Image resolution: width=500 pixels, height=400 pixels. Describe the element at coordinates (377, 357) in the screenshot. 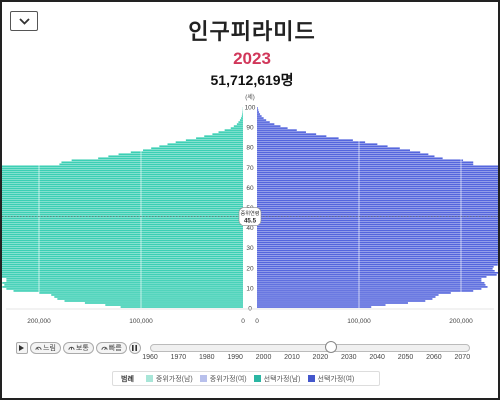

I see `timeline-year-label: 2040` at that location.